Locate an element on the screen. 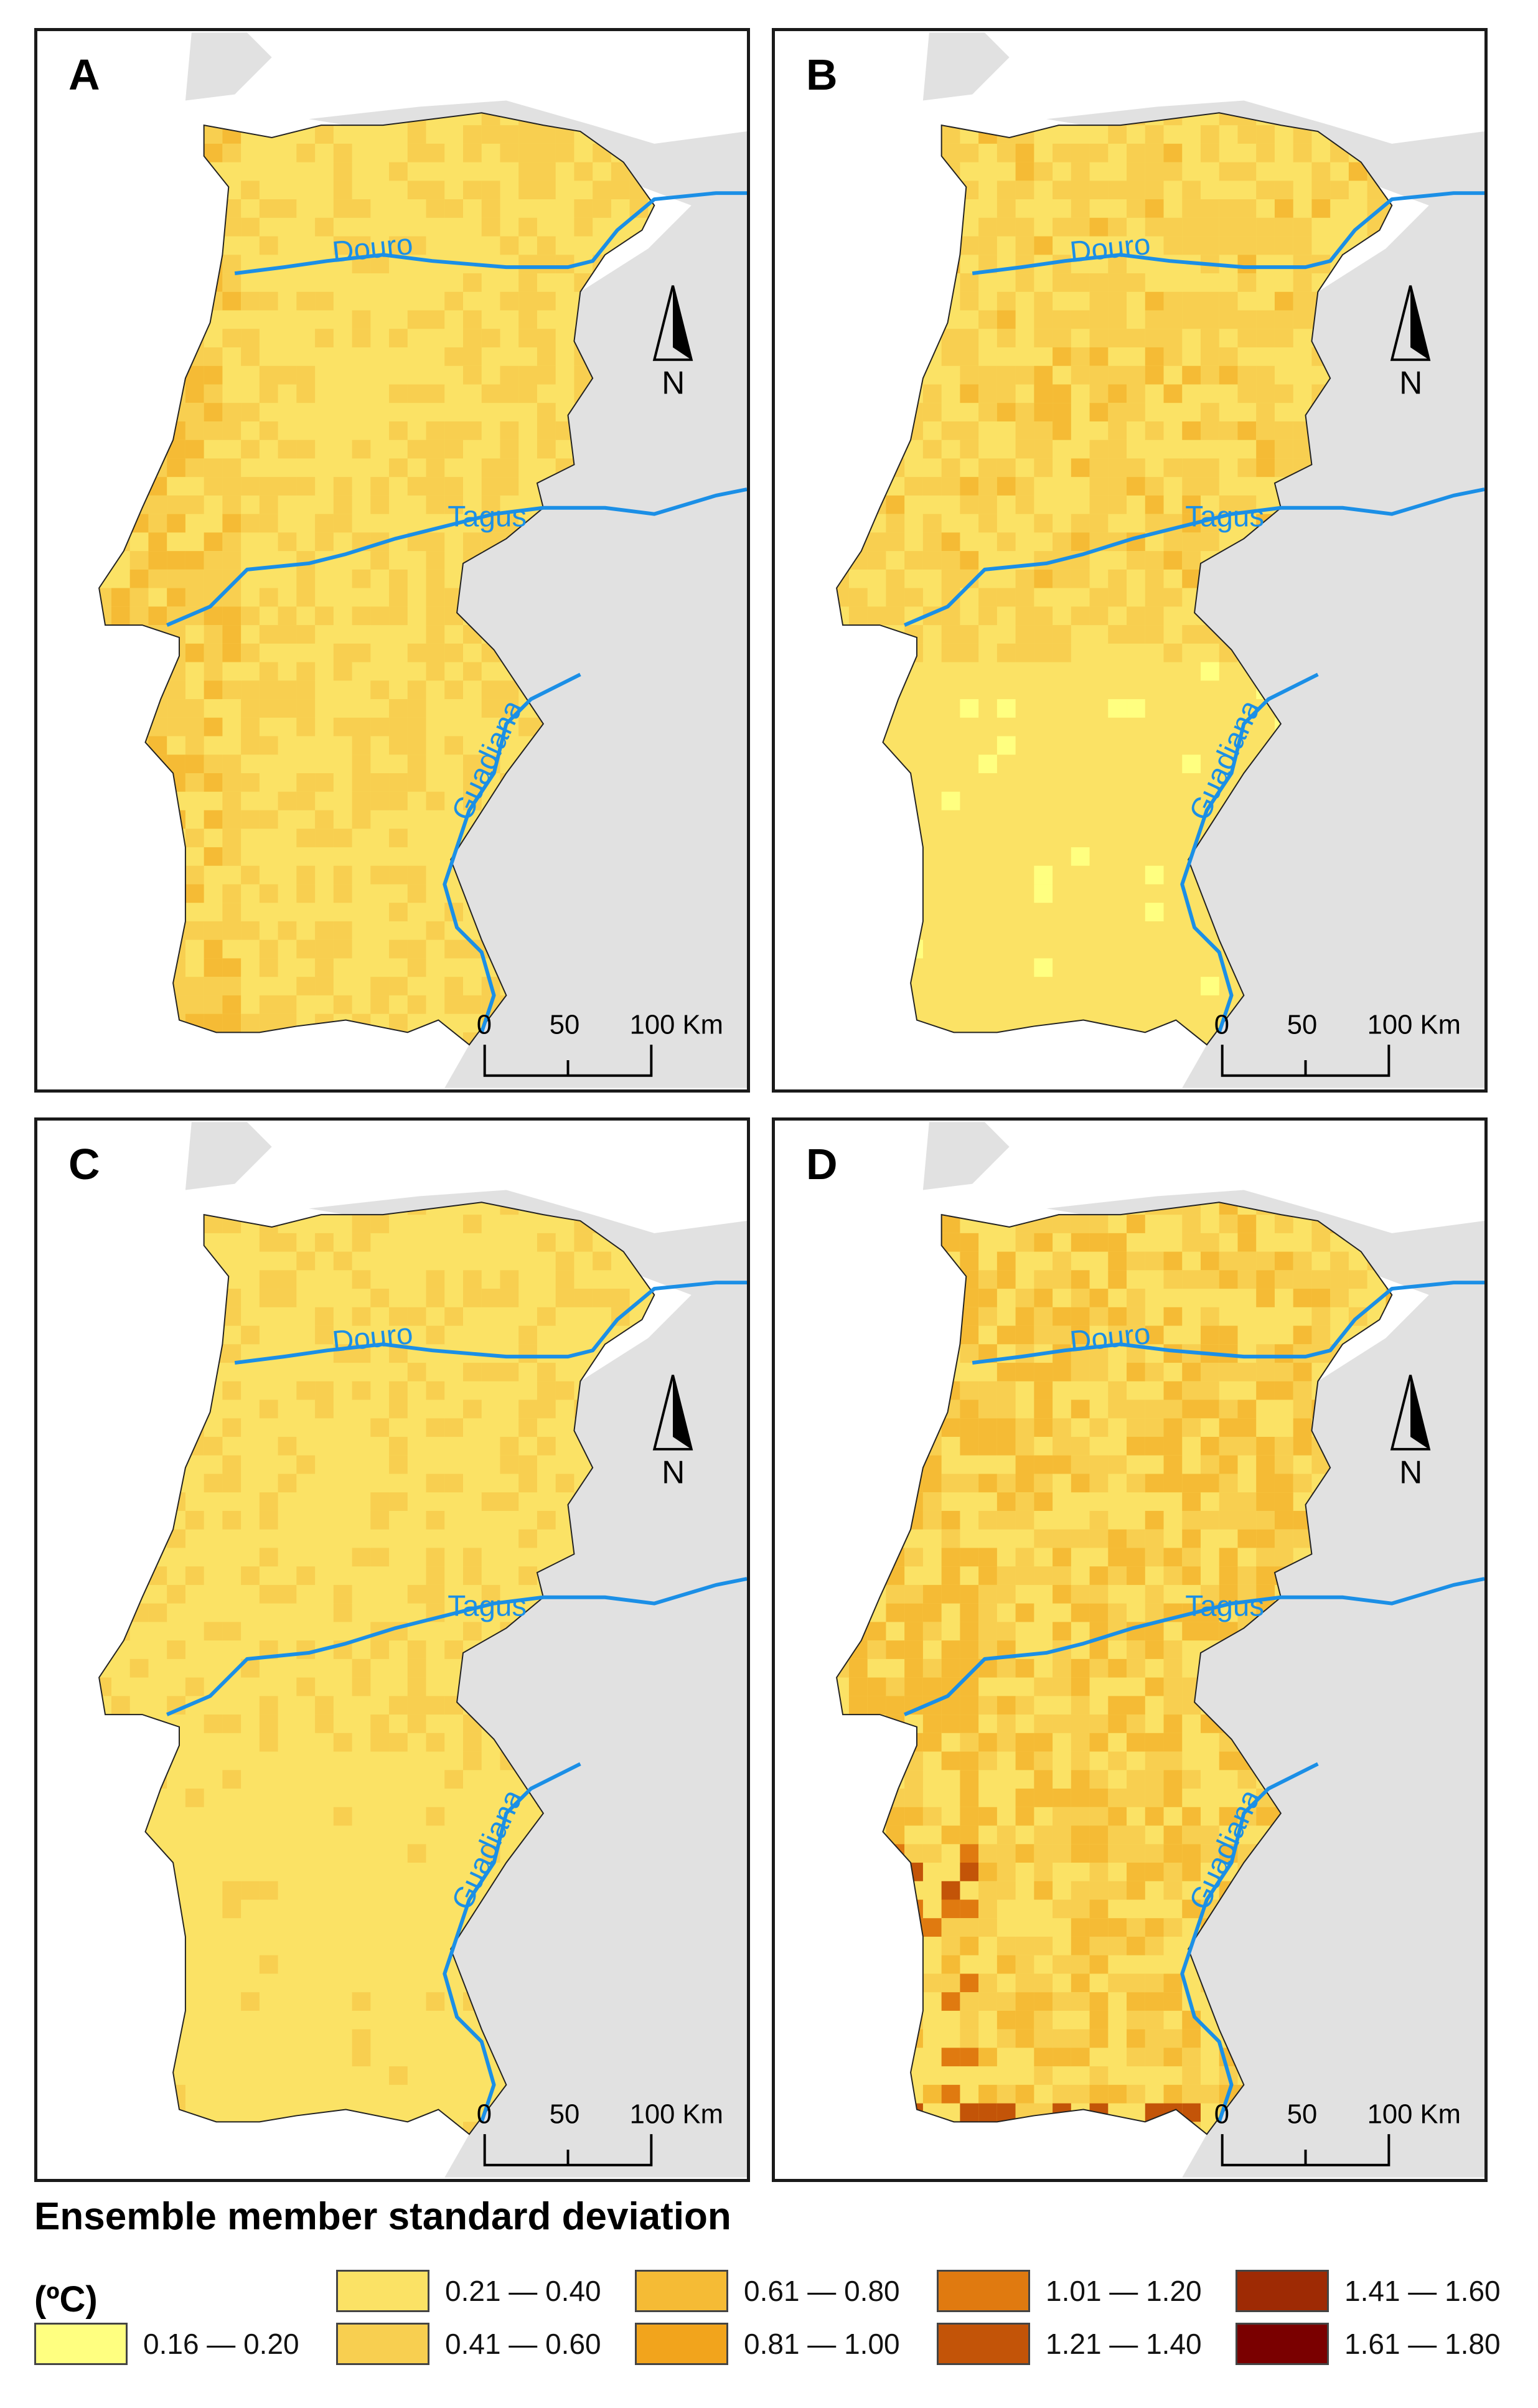  portugal-coastline is located at coordinates (1114, 1669).